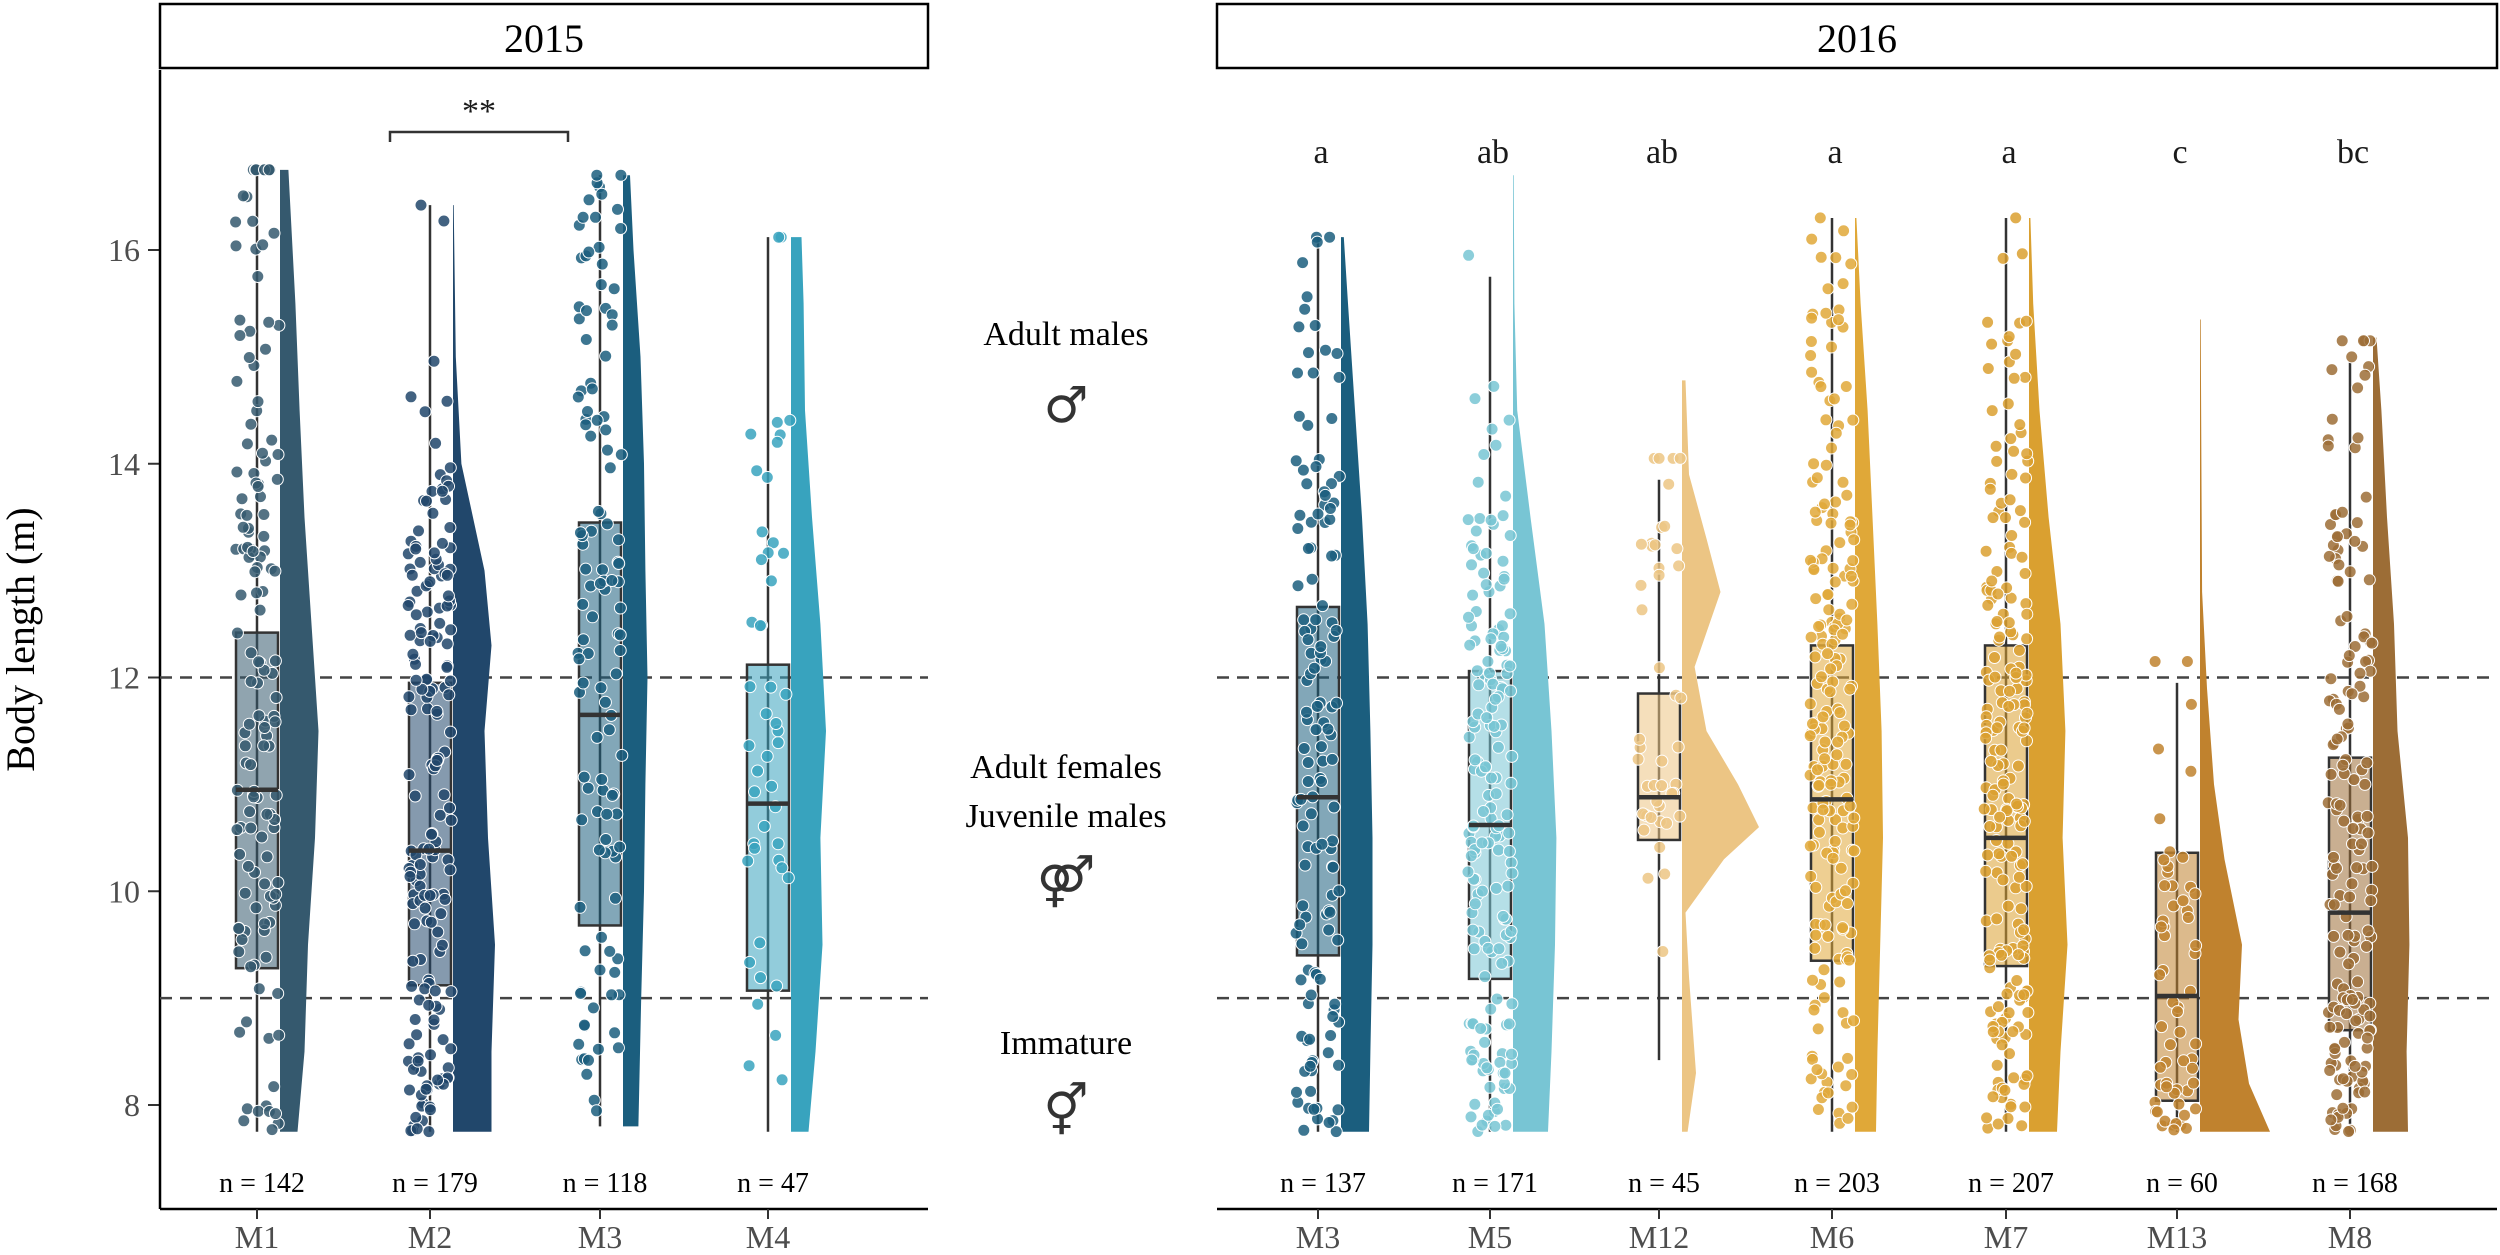  Describe the element at coordinates (430, 1237) in the screenshot. I see `x-tick-label: M2` at that location.